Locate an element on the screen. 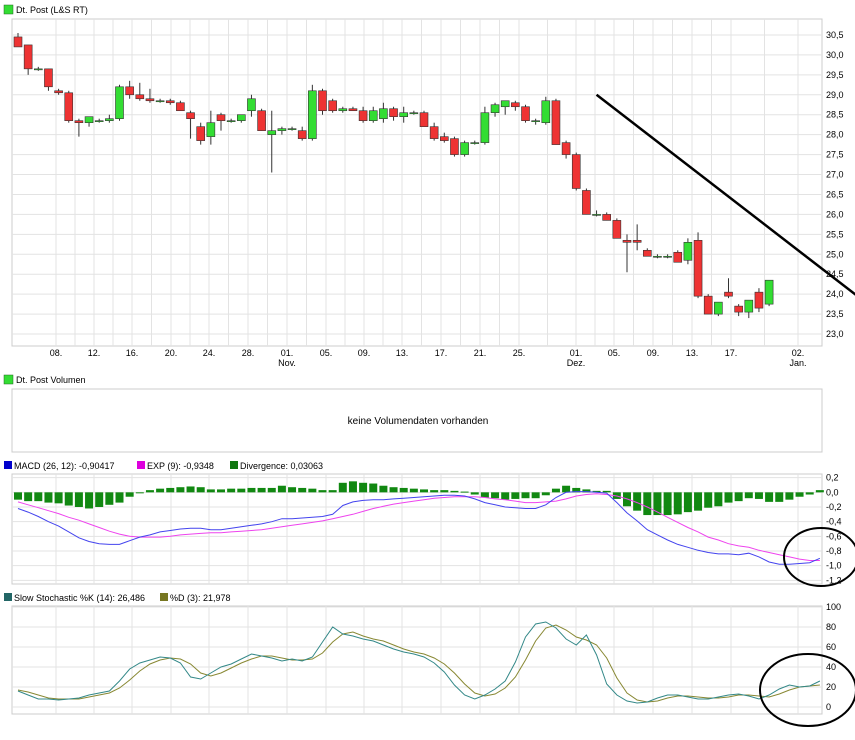 The width and height of the screenshot is (855, 740). macd-line is located at coordinates (419, 528).